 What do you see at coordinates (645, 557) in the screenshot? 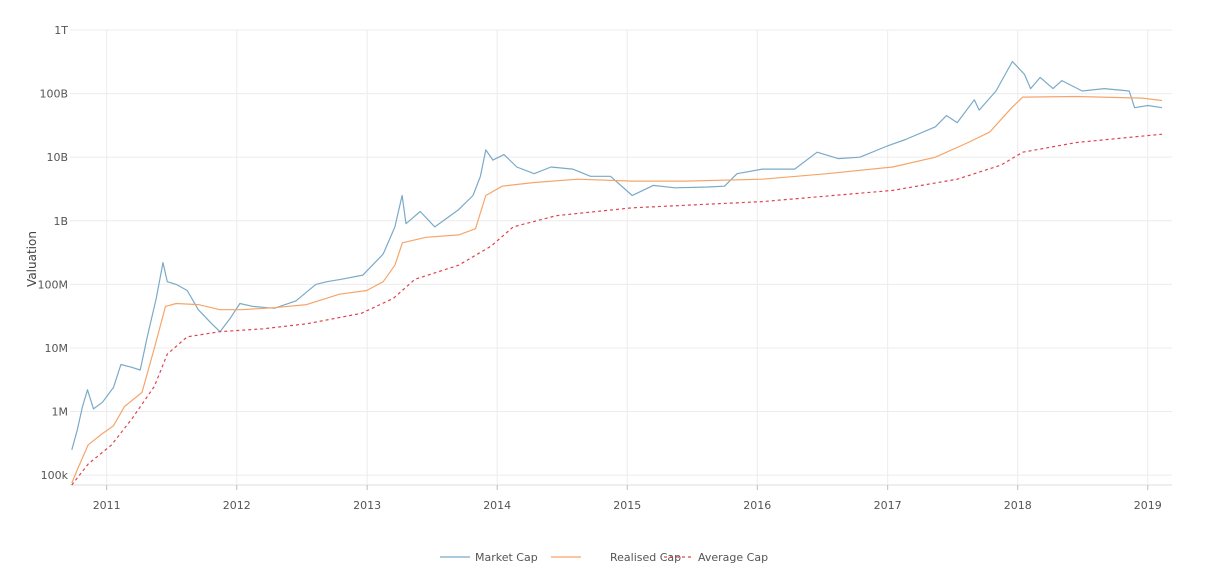
I see `legend-label: Realised Cap` at bounding box center [645, 557].